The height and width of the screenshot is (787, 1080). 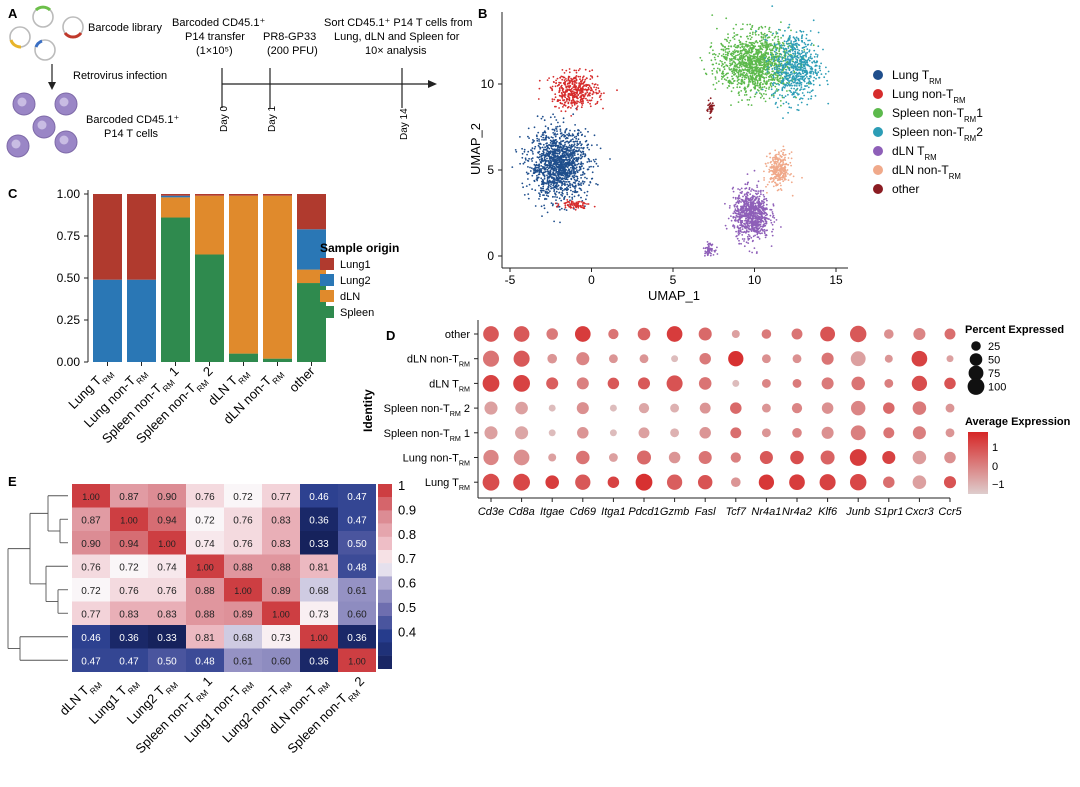 I want to click on cells-label-2: P14 T cells, so click(x=131, y=134).